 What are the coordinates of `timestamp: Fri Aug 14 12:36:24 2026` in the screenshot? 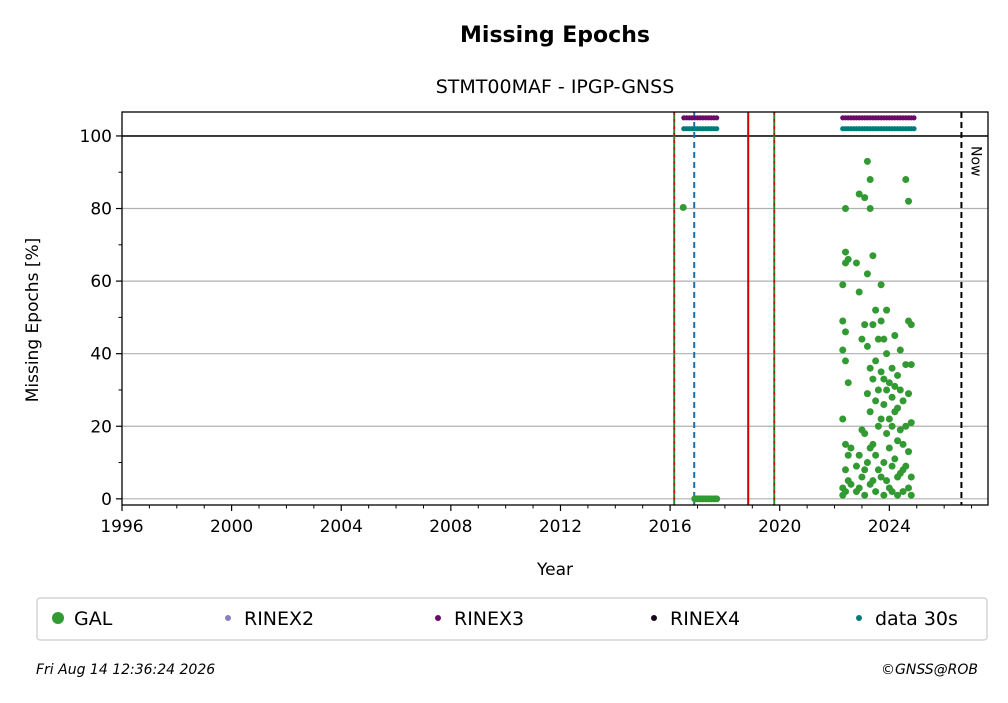 It's located at (125, 670).